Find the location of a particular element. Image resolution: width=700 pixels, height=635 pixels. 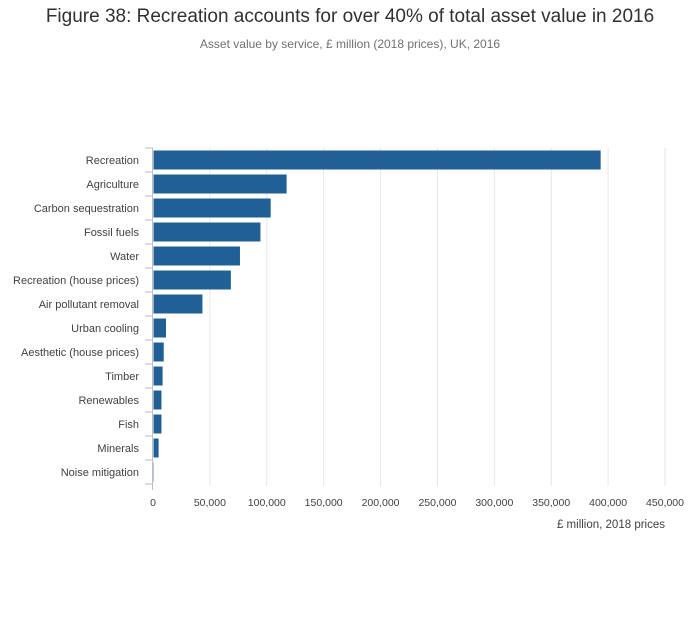

x-tick-label: 450,000 is located at coordinates (665, 503).